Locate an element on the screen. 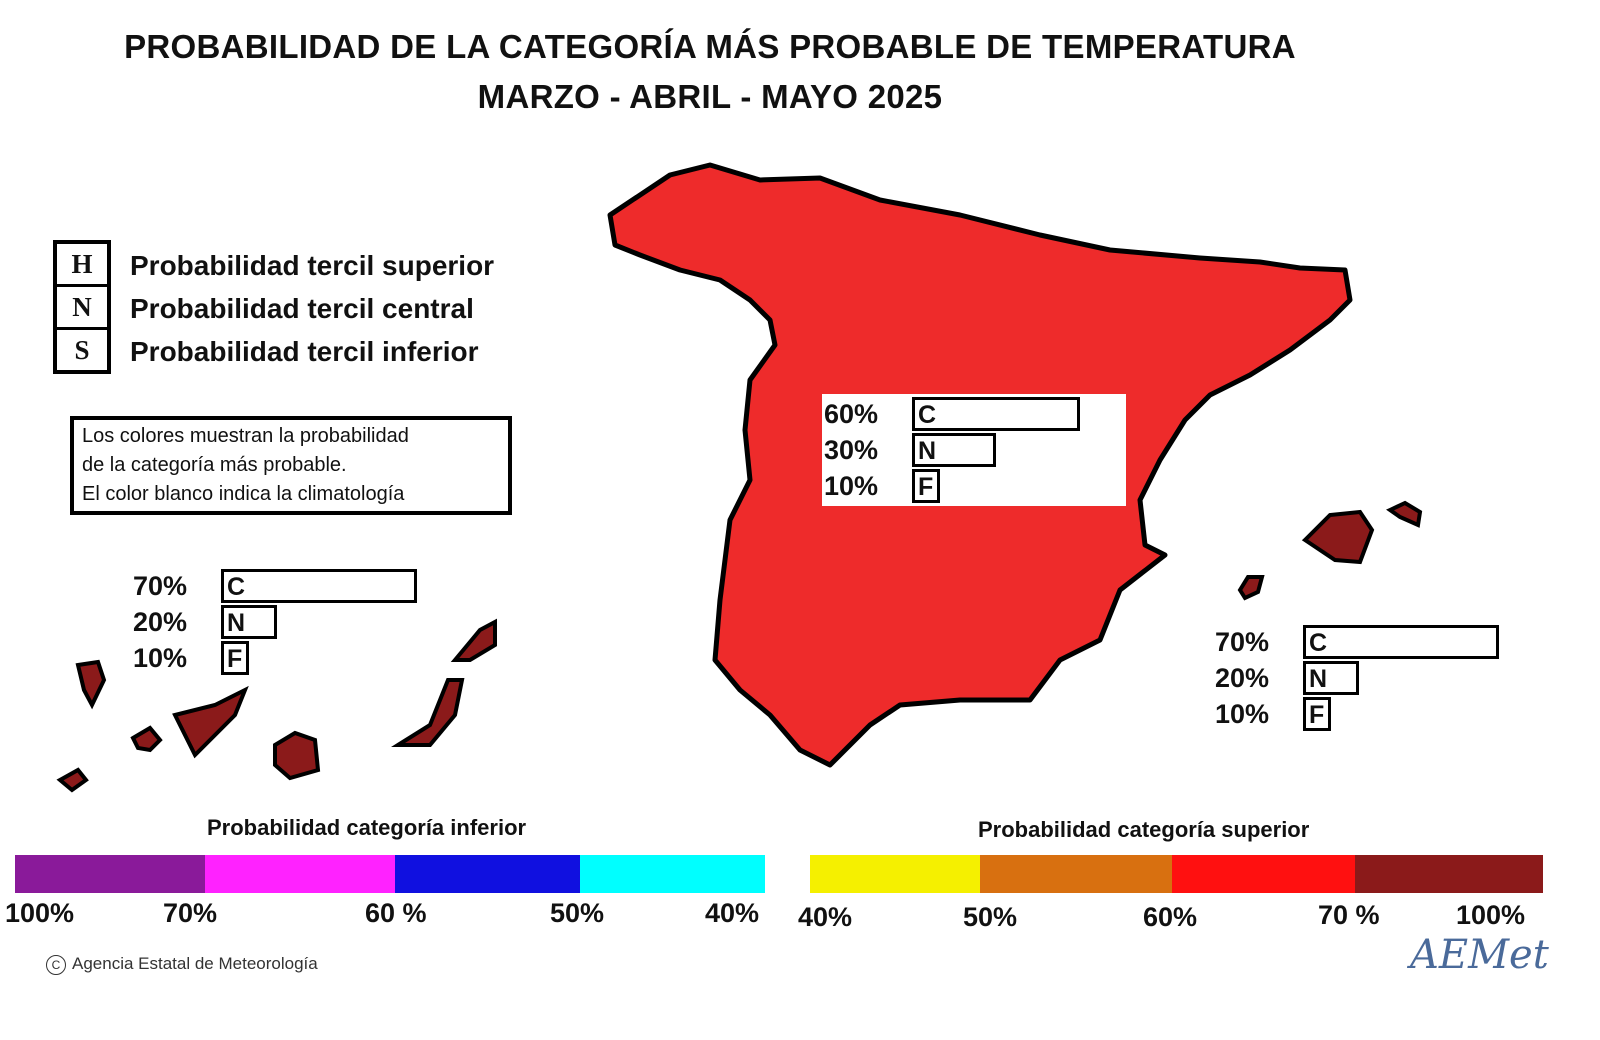 Image resolution: width=1600 pixels, height=1040 pixels. scale-superior-title: Probabilidad categoría superior is located at coordinates (1144, 829).